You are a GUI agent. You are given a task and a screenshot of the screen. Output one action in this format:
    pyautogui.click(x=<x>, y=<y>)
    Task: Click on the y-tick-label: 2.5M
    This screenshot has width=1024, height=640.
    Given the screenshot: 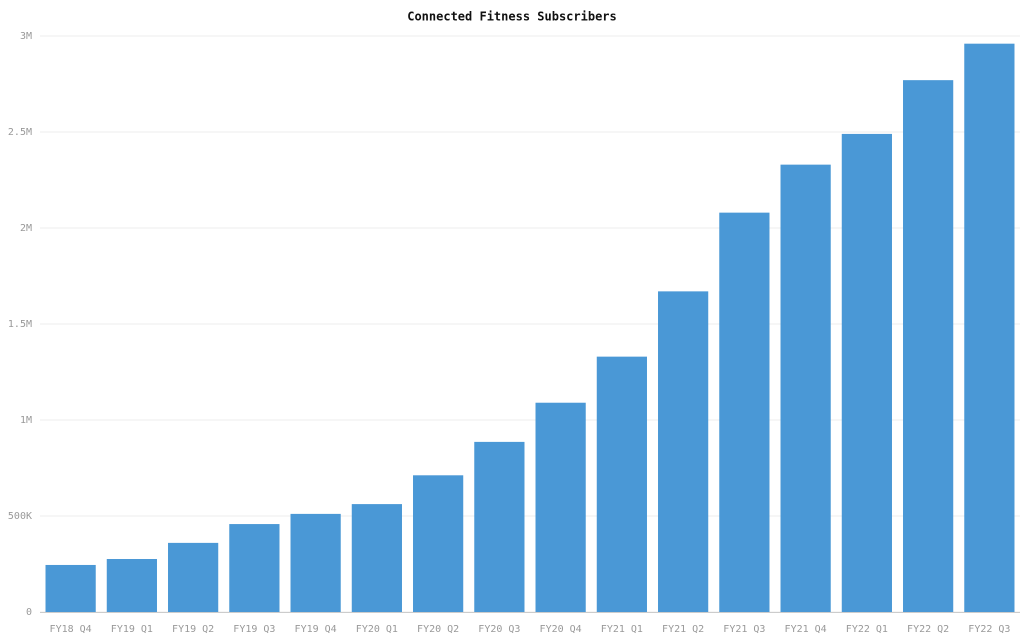 What is the action you would take?
    pyautogui.click(x=20, y=132)
    